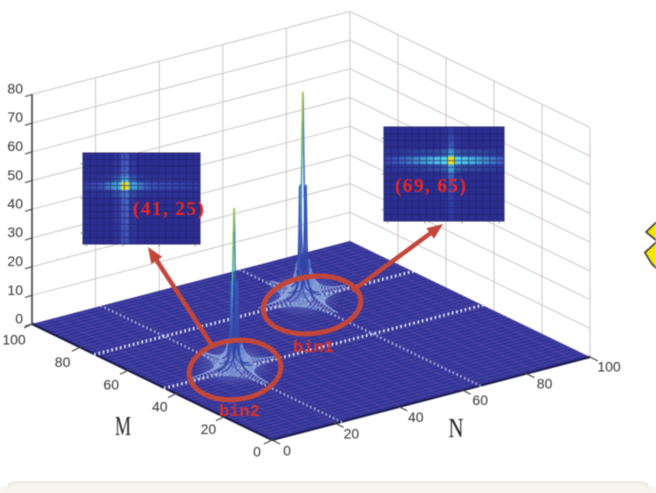 The width and height of the screenshot is (656, 493). I want to click on svg-text: bin2, so click(239, 412).